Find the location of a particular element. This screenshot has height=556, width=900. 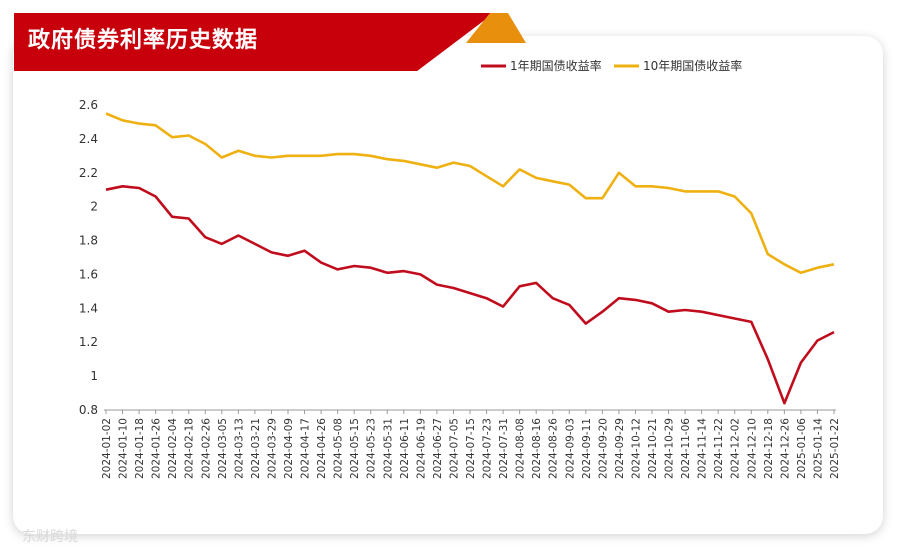

x-tick-label: 2024-12-18 is located at coordinates (769, 448).